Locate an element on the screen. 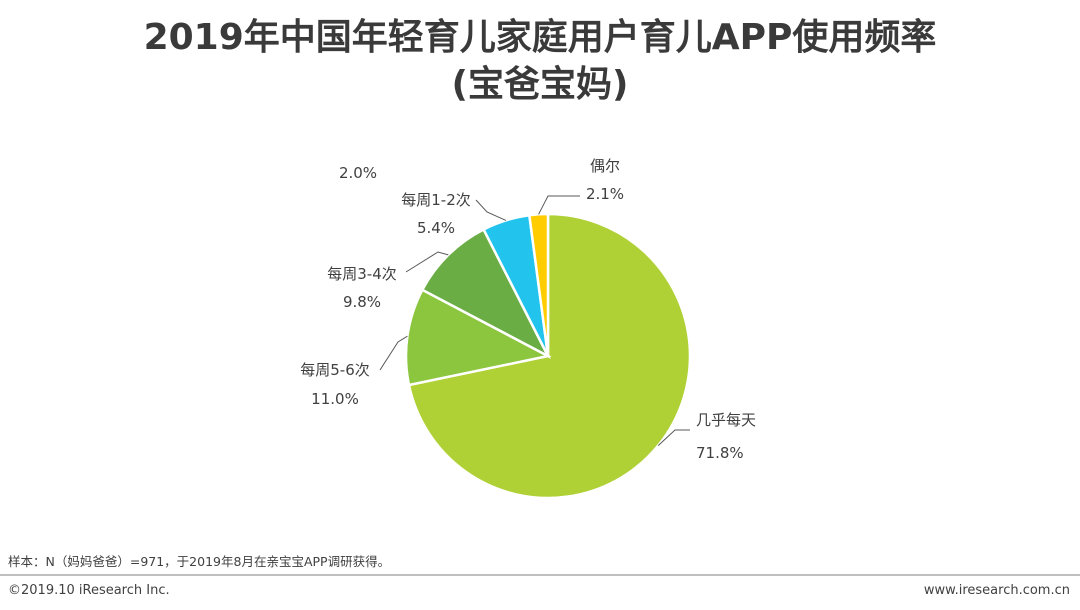 This screenshot has width=1080, height=610. unlabeled-value-label: 2.0% is located at coordinates (358, 173).